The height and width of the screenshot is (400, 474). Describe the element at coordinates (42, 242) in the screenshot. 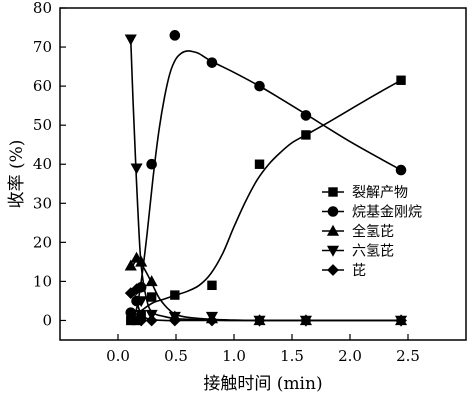

I see `y-tick-label: 20` at that location.